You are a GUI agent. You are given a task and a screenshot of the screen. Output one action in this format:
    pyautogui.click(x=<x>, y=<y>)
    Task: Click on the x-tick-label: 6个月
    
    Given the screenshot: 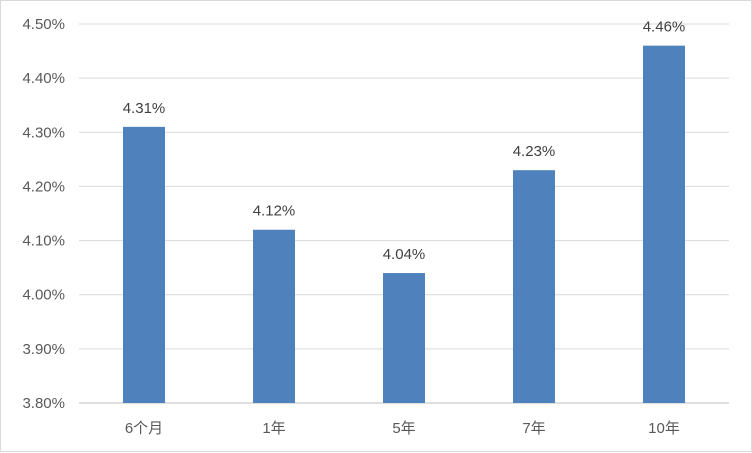 What is the action you would take?
    pyautogui.click(x=144, y=428)
    